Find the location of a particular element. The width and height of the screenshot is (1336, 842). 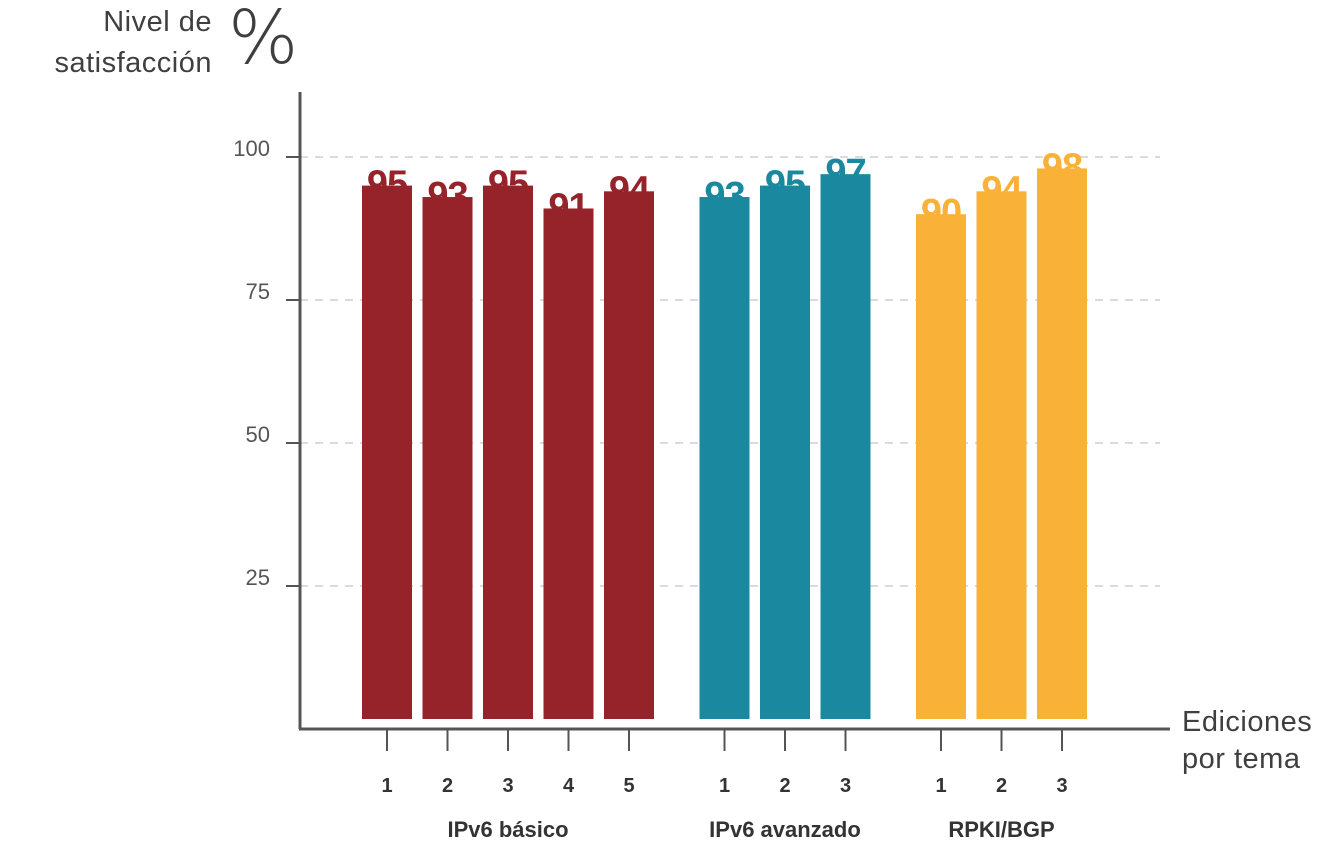

data-label-2-1: 94 is located at coordinates (1001, 190).